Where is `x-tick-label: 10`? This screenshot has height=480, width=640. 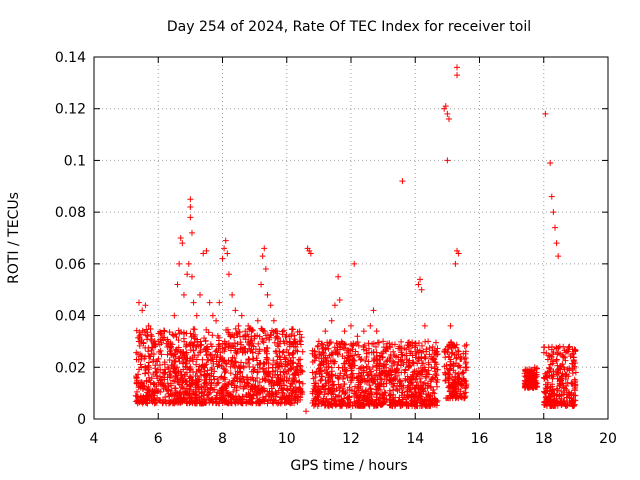
x-tick-label: 10 is located at coordinates (287, 439).